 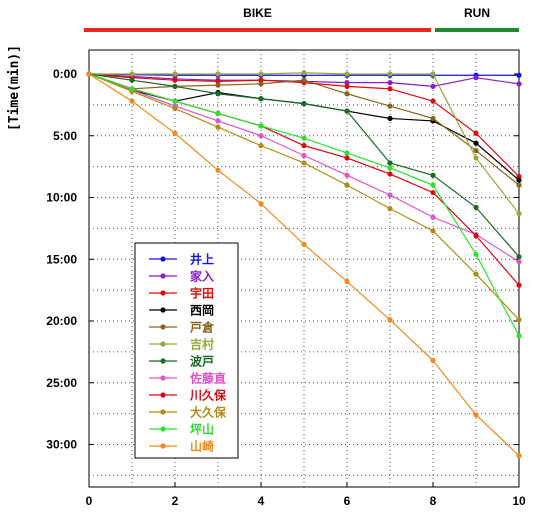 What do you see at coordinates (202, 344) in the screenshot?
I see `legend-label: 吉村` at bounding box center [202, 344].